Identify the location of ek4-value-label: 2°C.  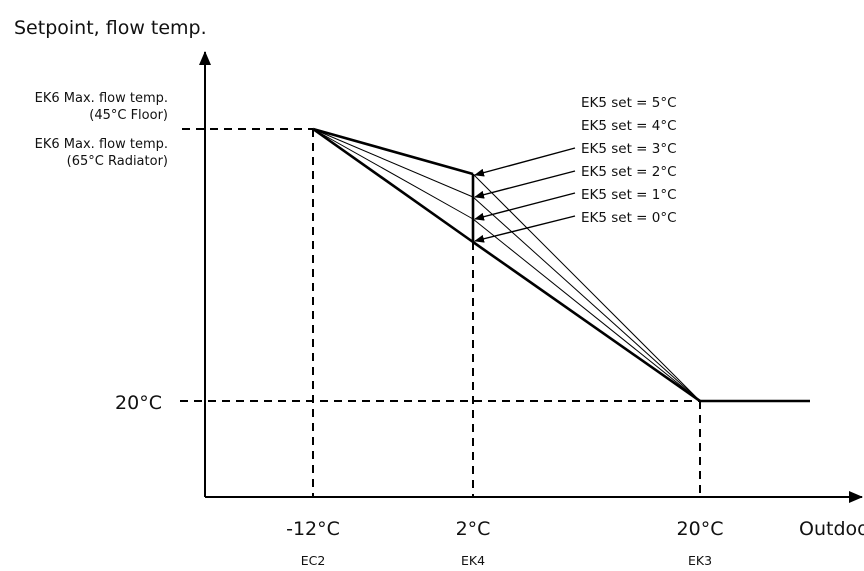
(473, 529).